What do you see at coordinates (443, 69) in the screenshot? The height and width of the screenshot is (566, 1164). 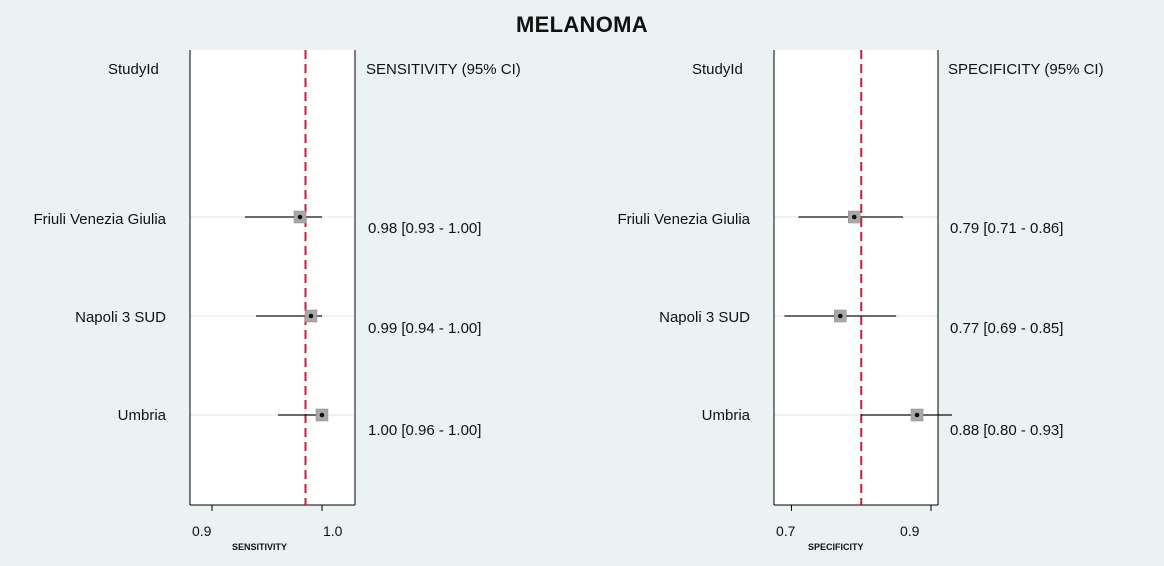 I see `left-estimate-header: SENSITIVITY (95% CI)` at bounding box center [443, 69].